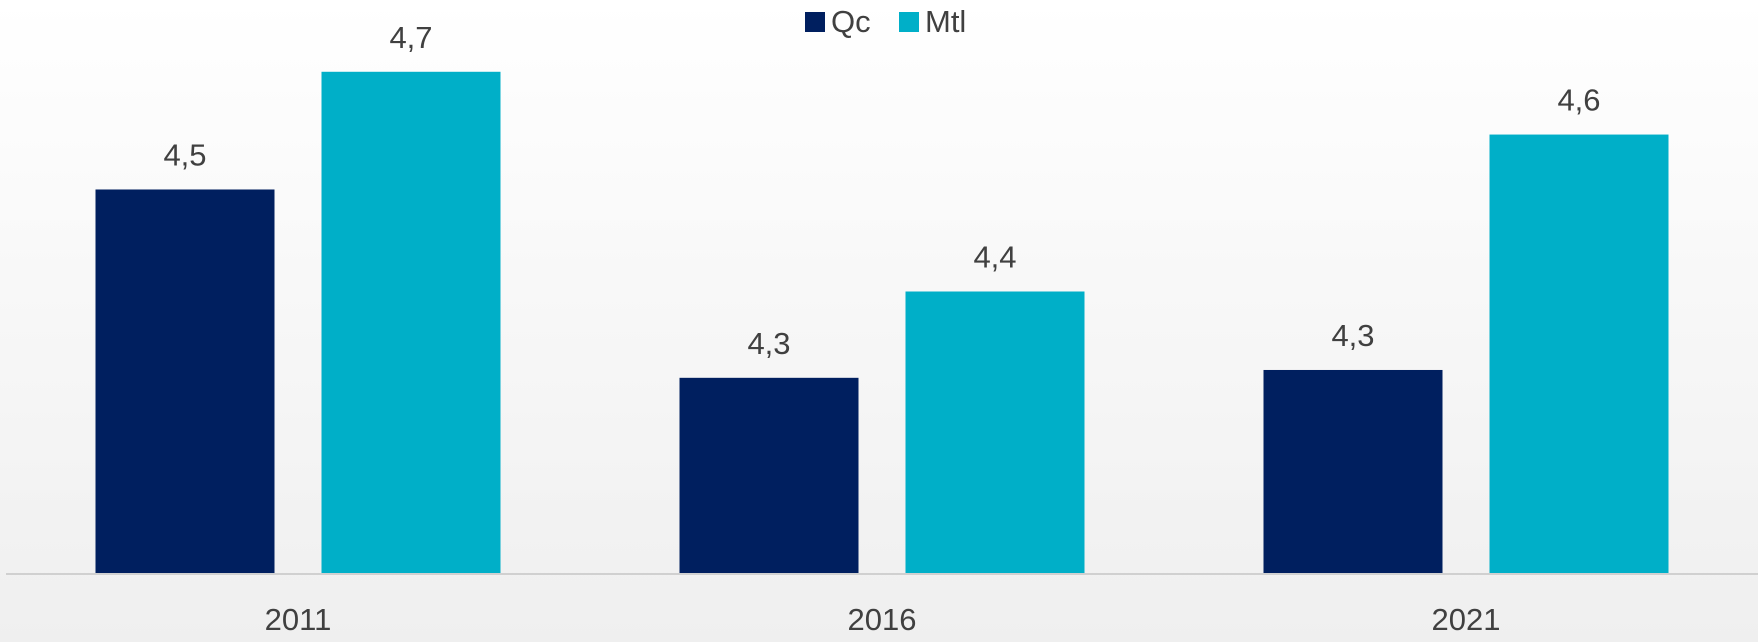 The width and height of the screenshot is (1758, 642). What do you see at coordinates (1466, 619) in the screenshot?
I see `x-tick-label: 2021` at bounding box center [1466, 619].